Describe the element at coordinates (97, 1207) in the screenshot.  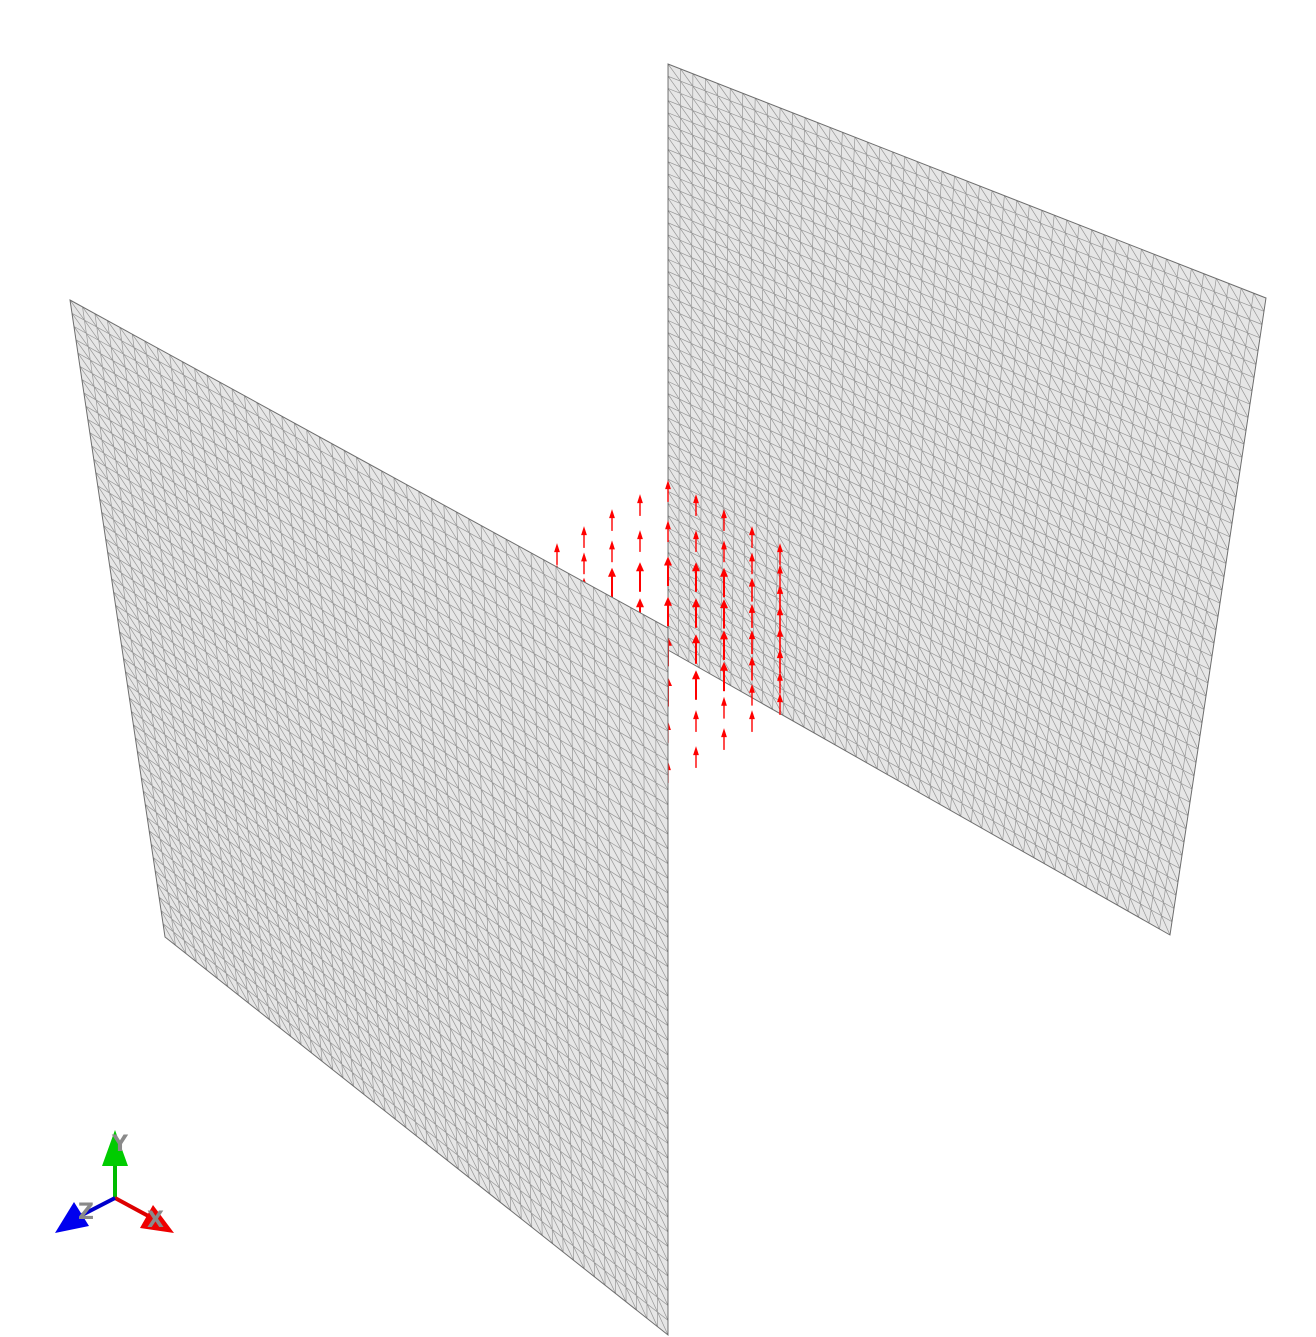
I see `z-axis-line` at that location.